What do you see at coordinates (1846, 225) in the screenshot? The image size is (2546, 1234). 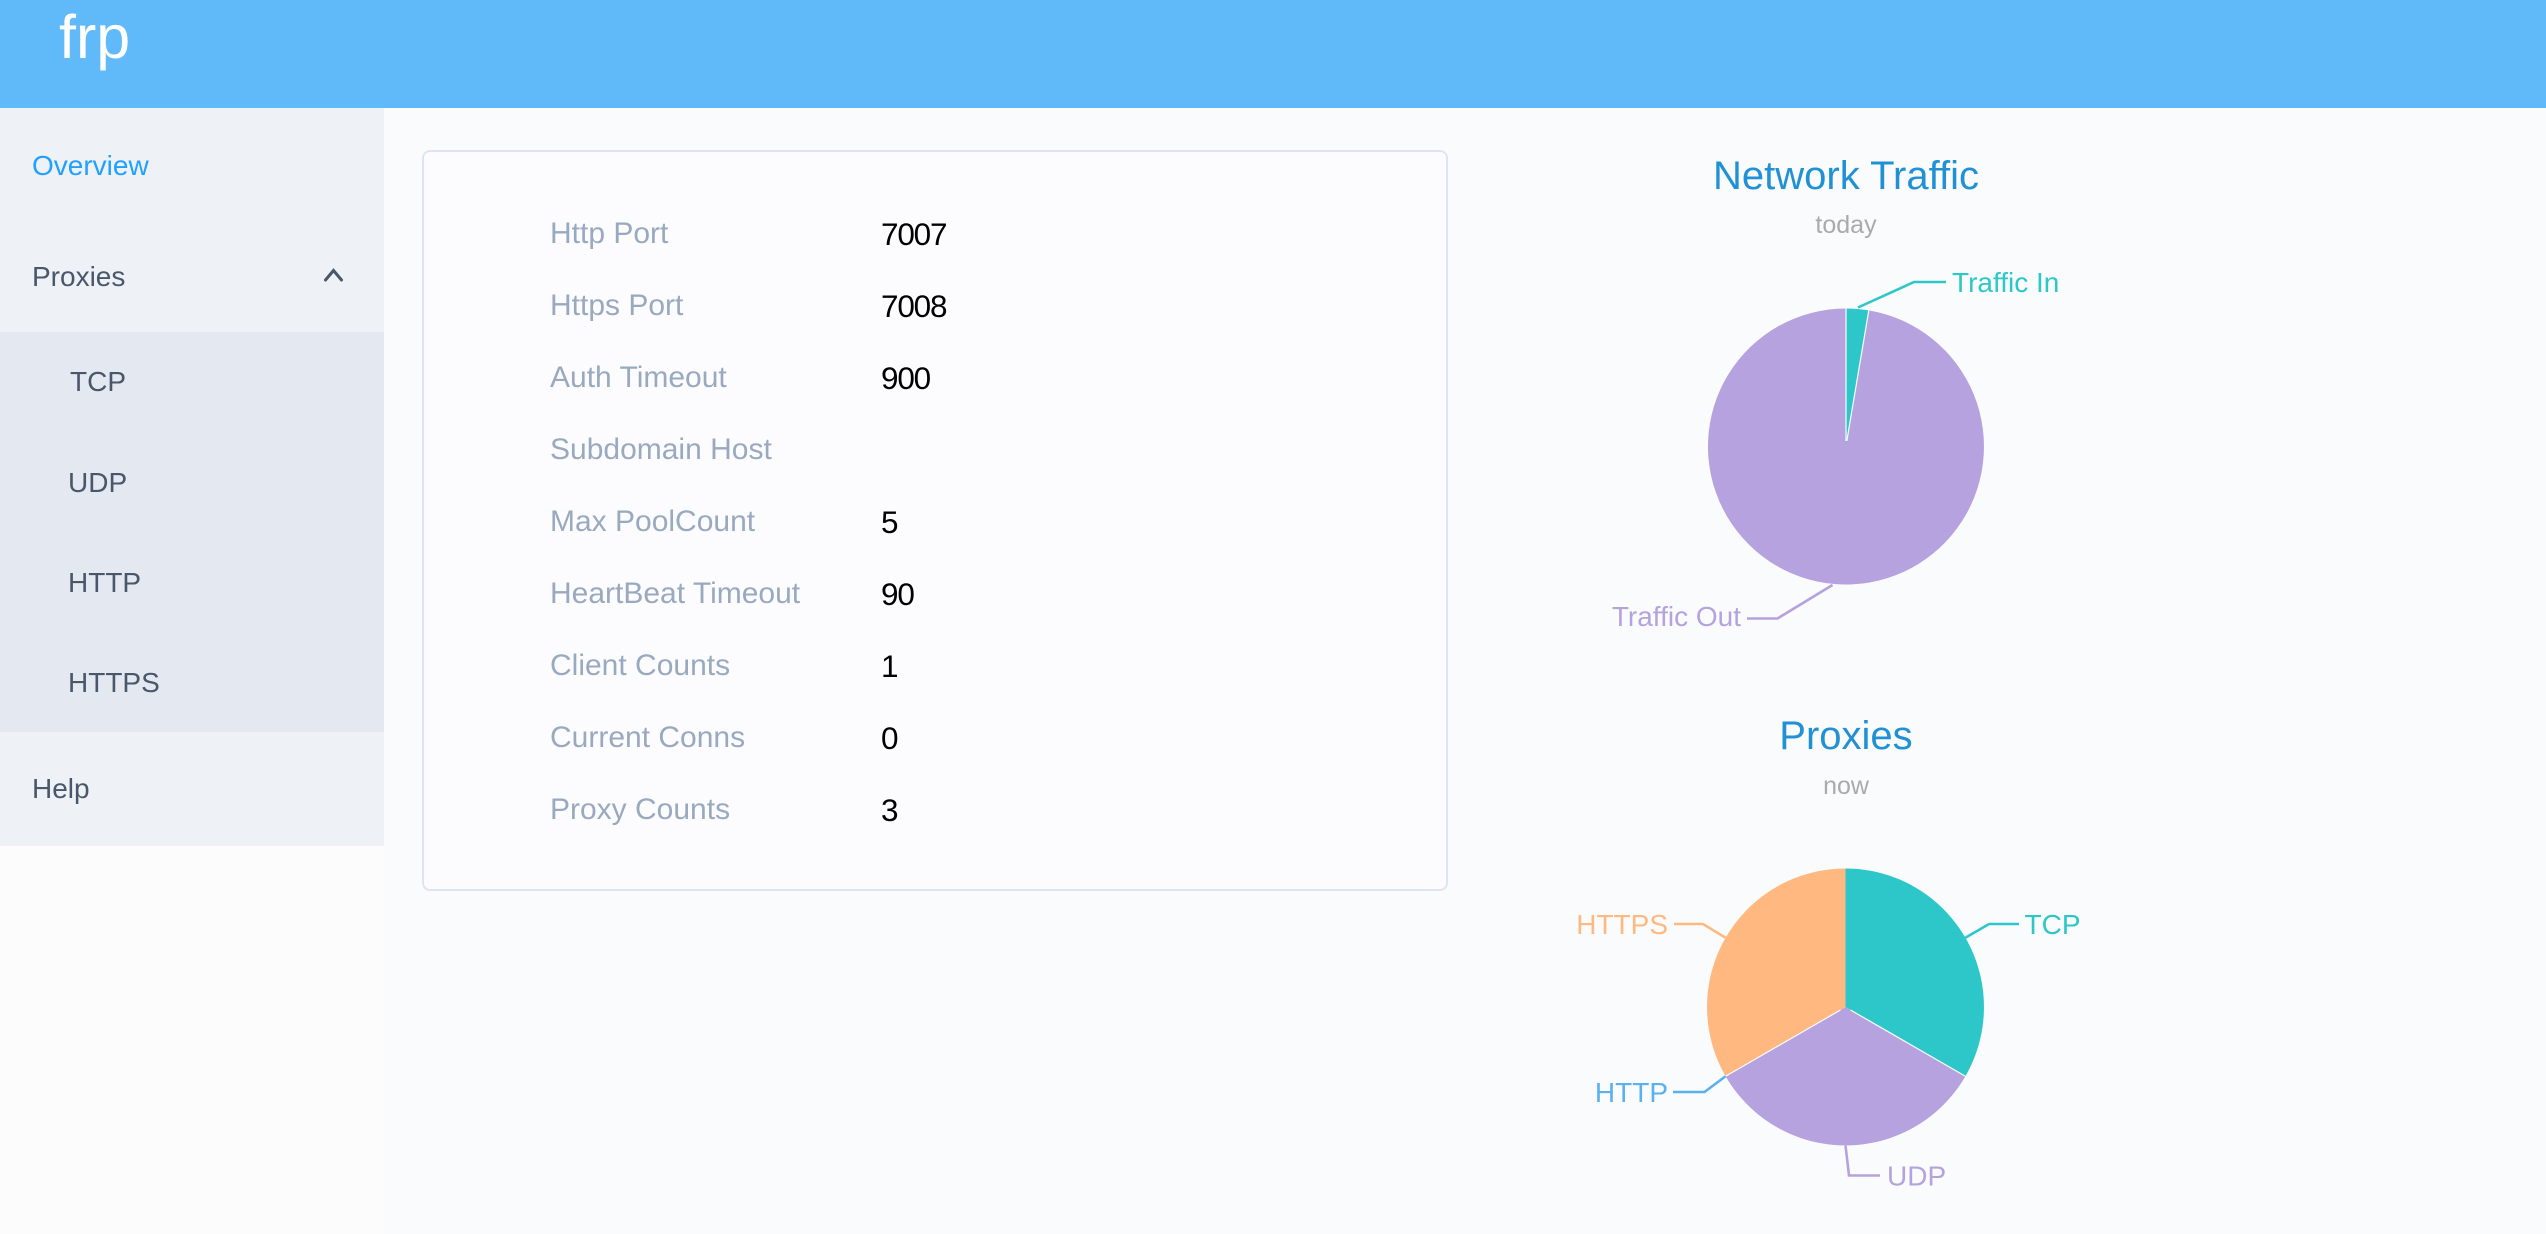 I see `svg-text: today` at bounding box center [1846, 225].